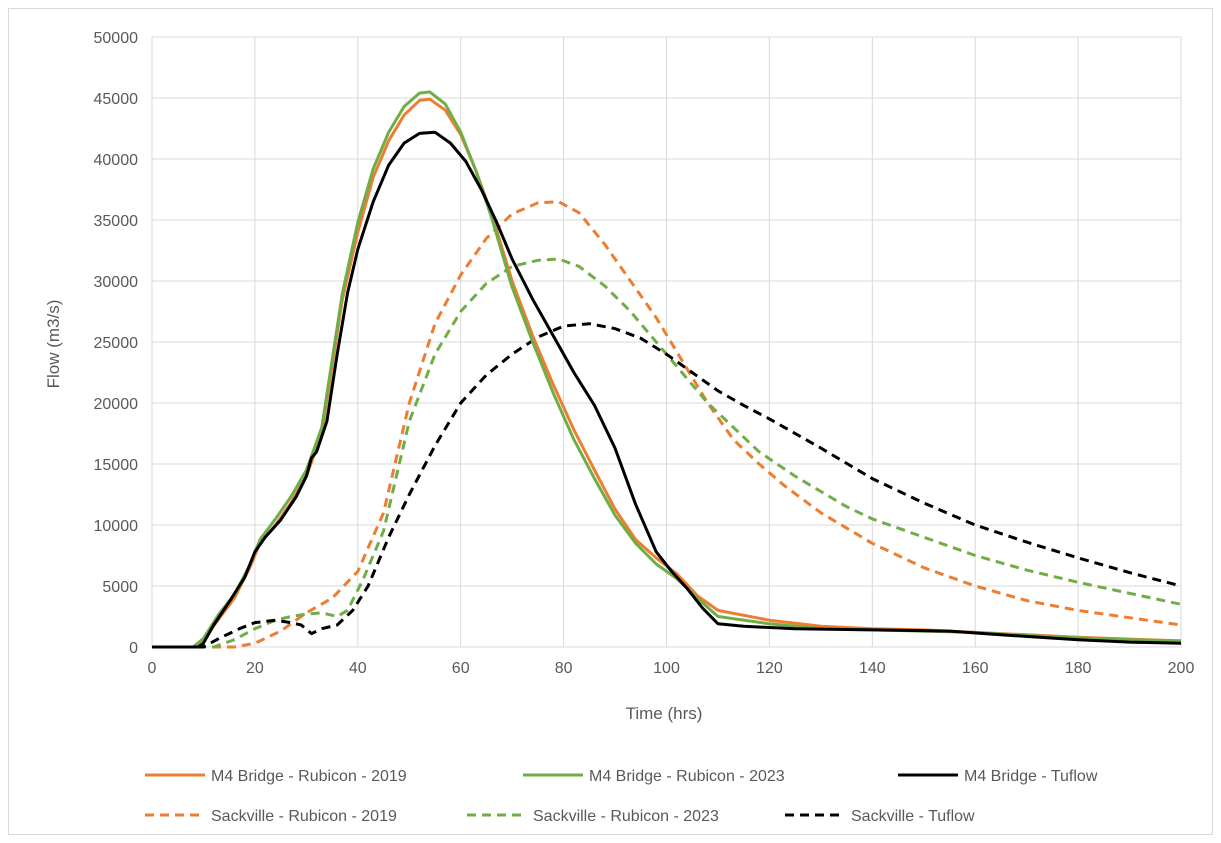  I want to click on y-tick-label: 25000, so click(116, 343).